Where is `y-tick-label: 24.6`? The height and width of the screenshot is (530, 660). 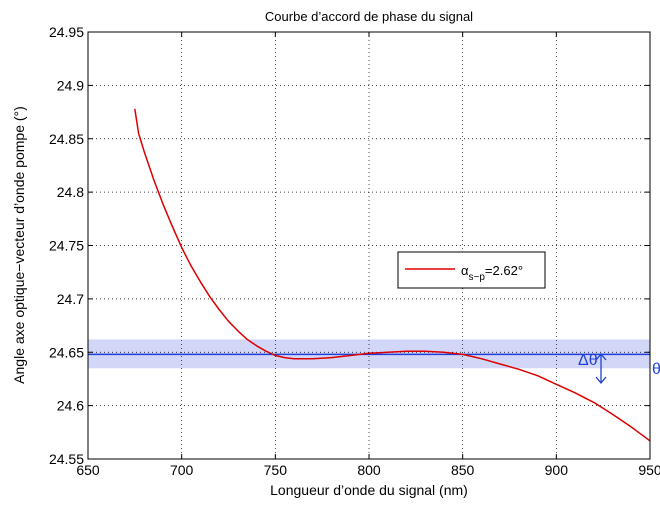 y-tick-label: 24.6 is located at coordinates (70, 406).